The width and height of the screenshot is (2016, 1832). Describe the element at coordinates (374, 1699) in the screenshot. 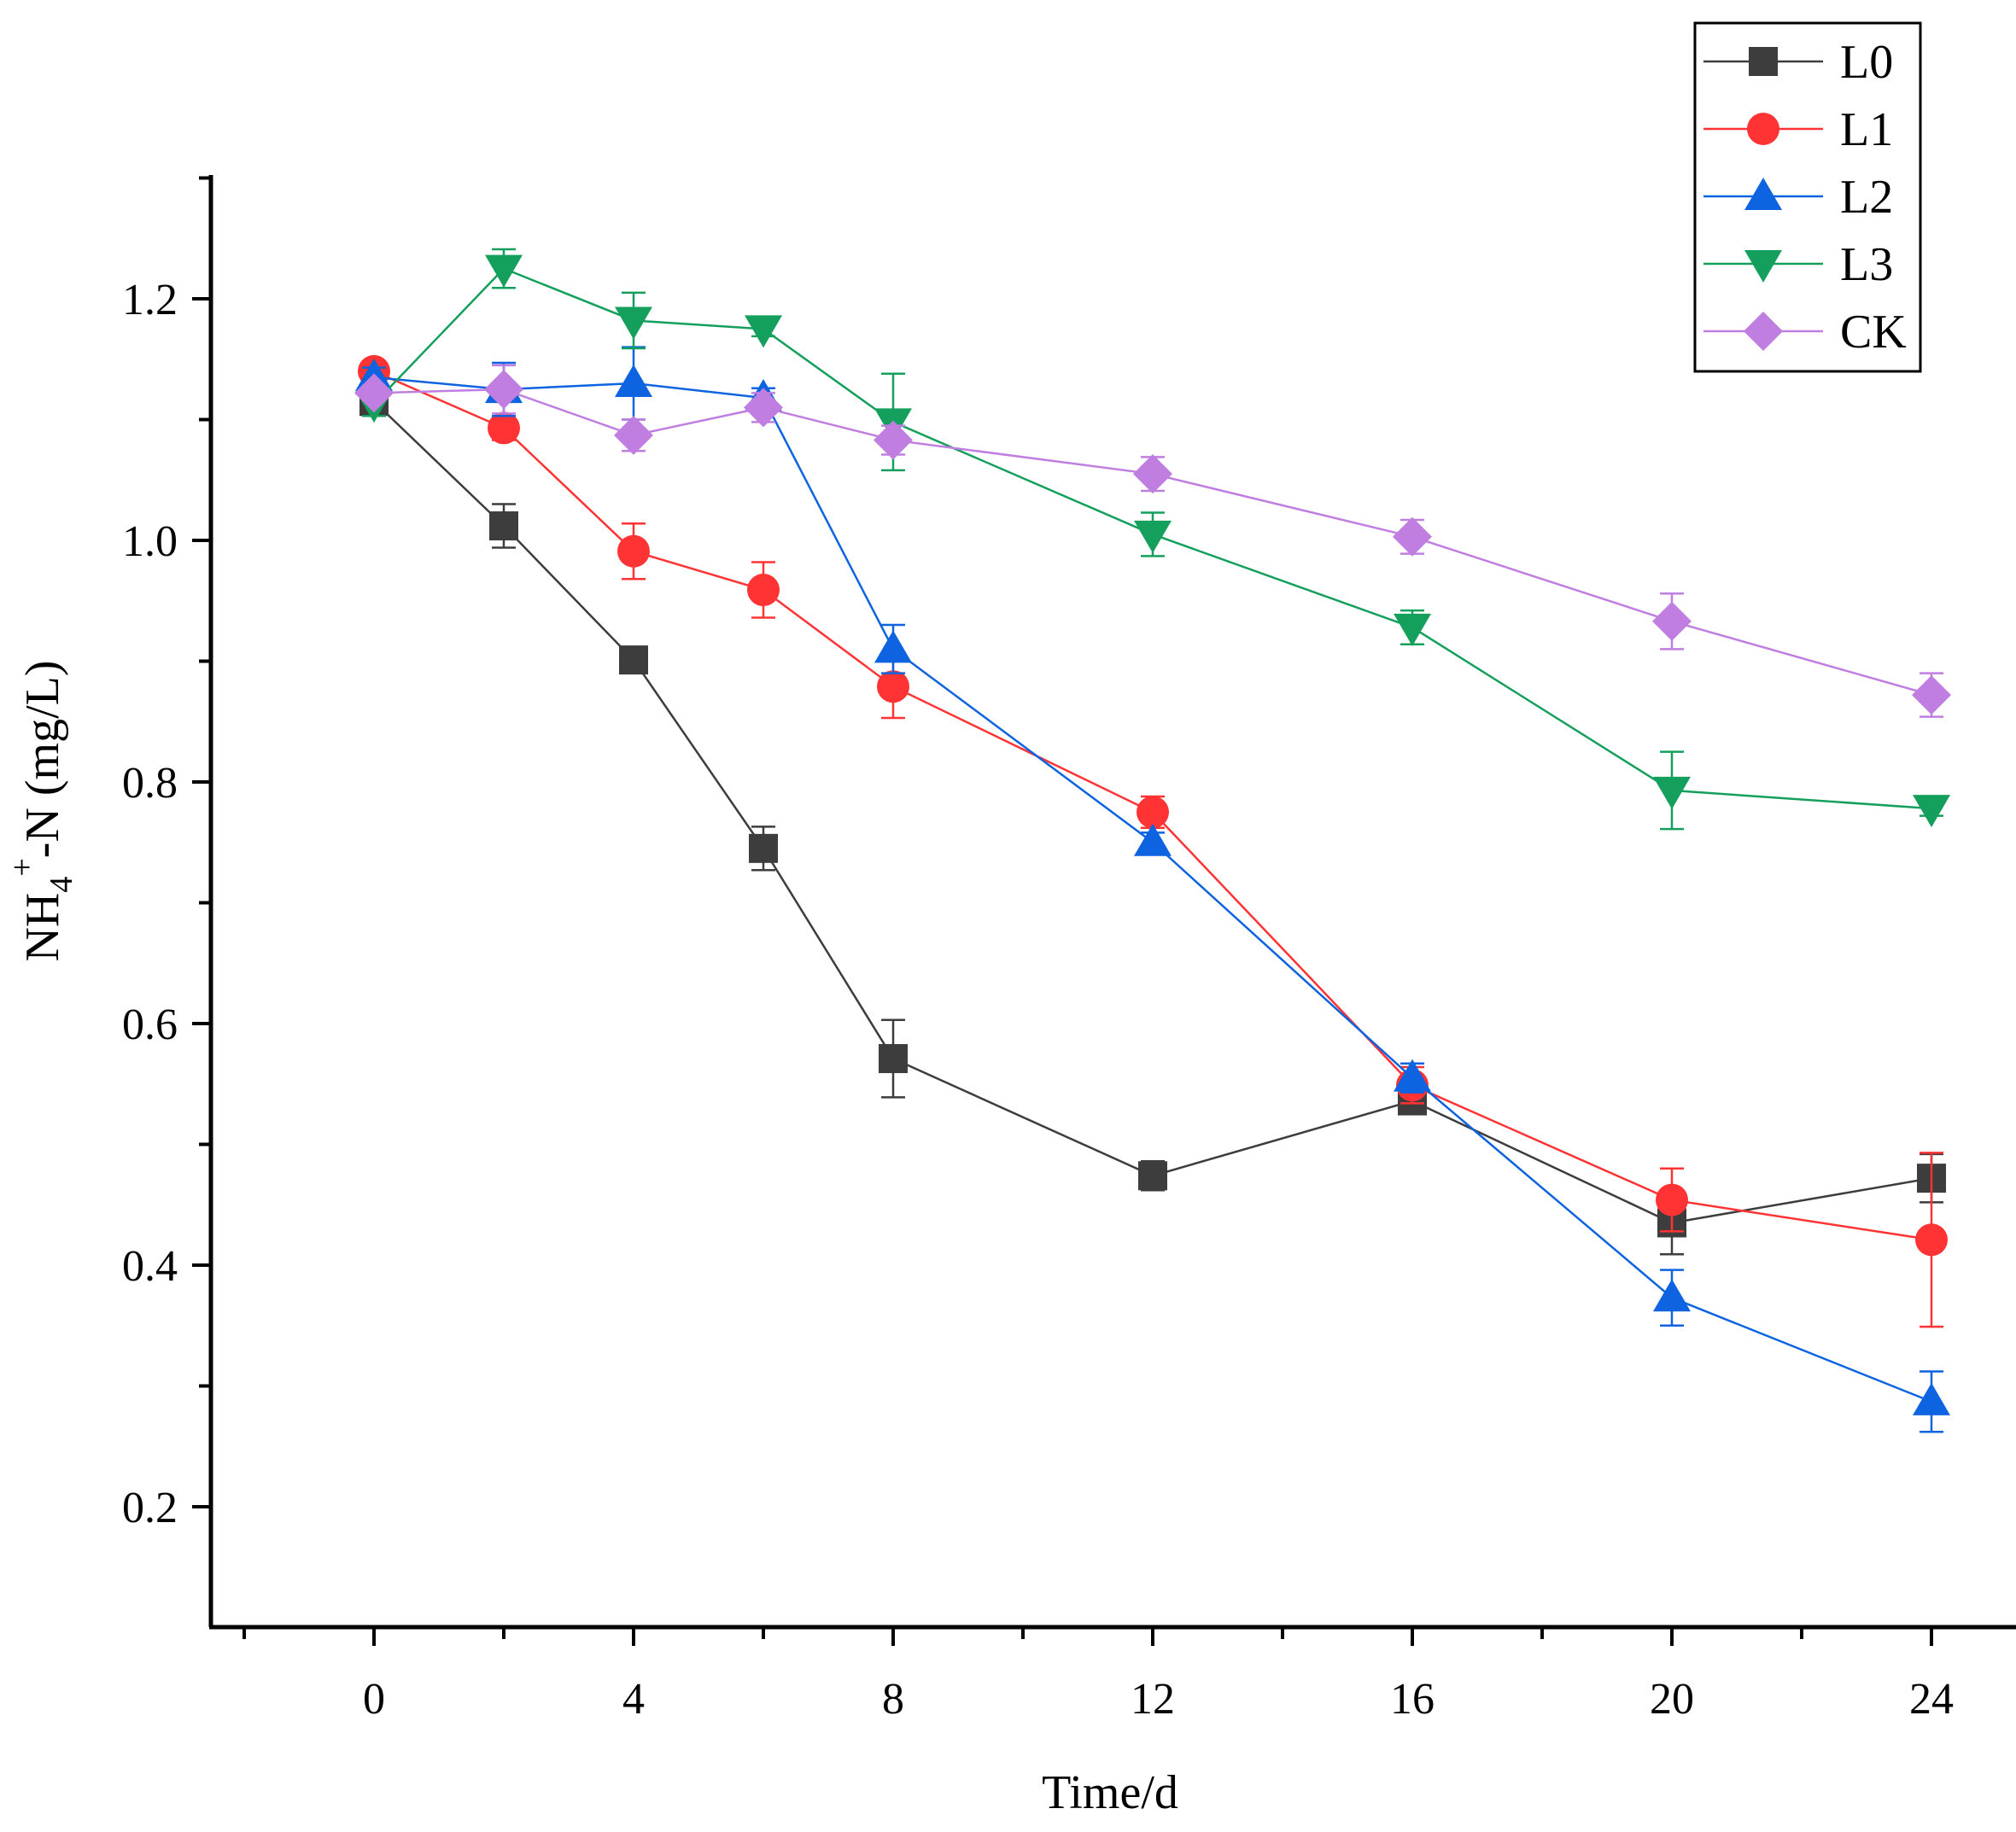

I see `x-tick-label: 0` at that location.